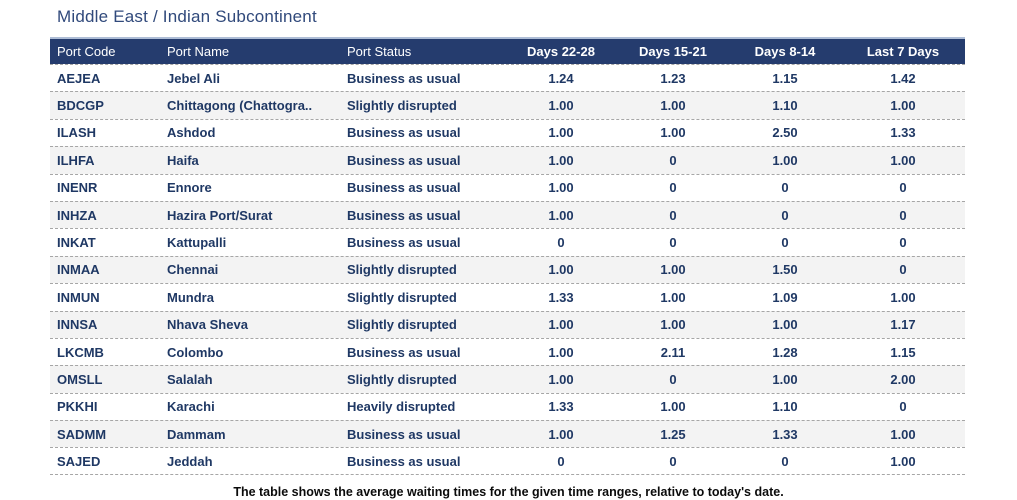  What do you see at coordinates (80, 379) in the screenshot?
I see `cell-port-code: OMSLL` at bounding box center [80, 379].